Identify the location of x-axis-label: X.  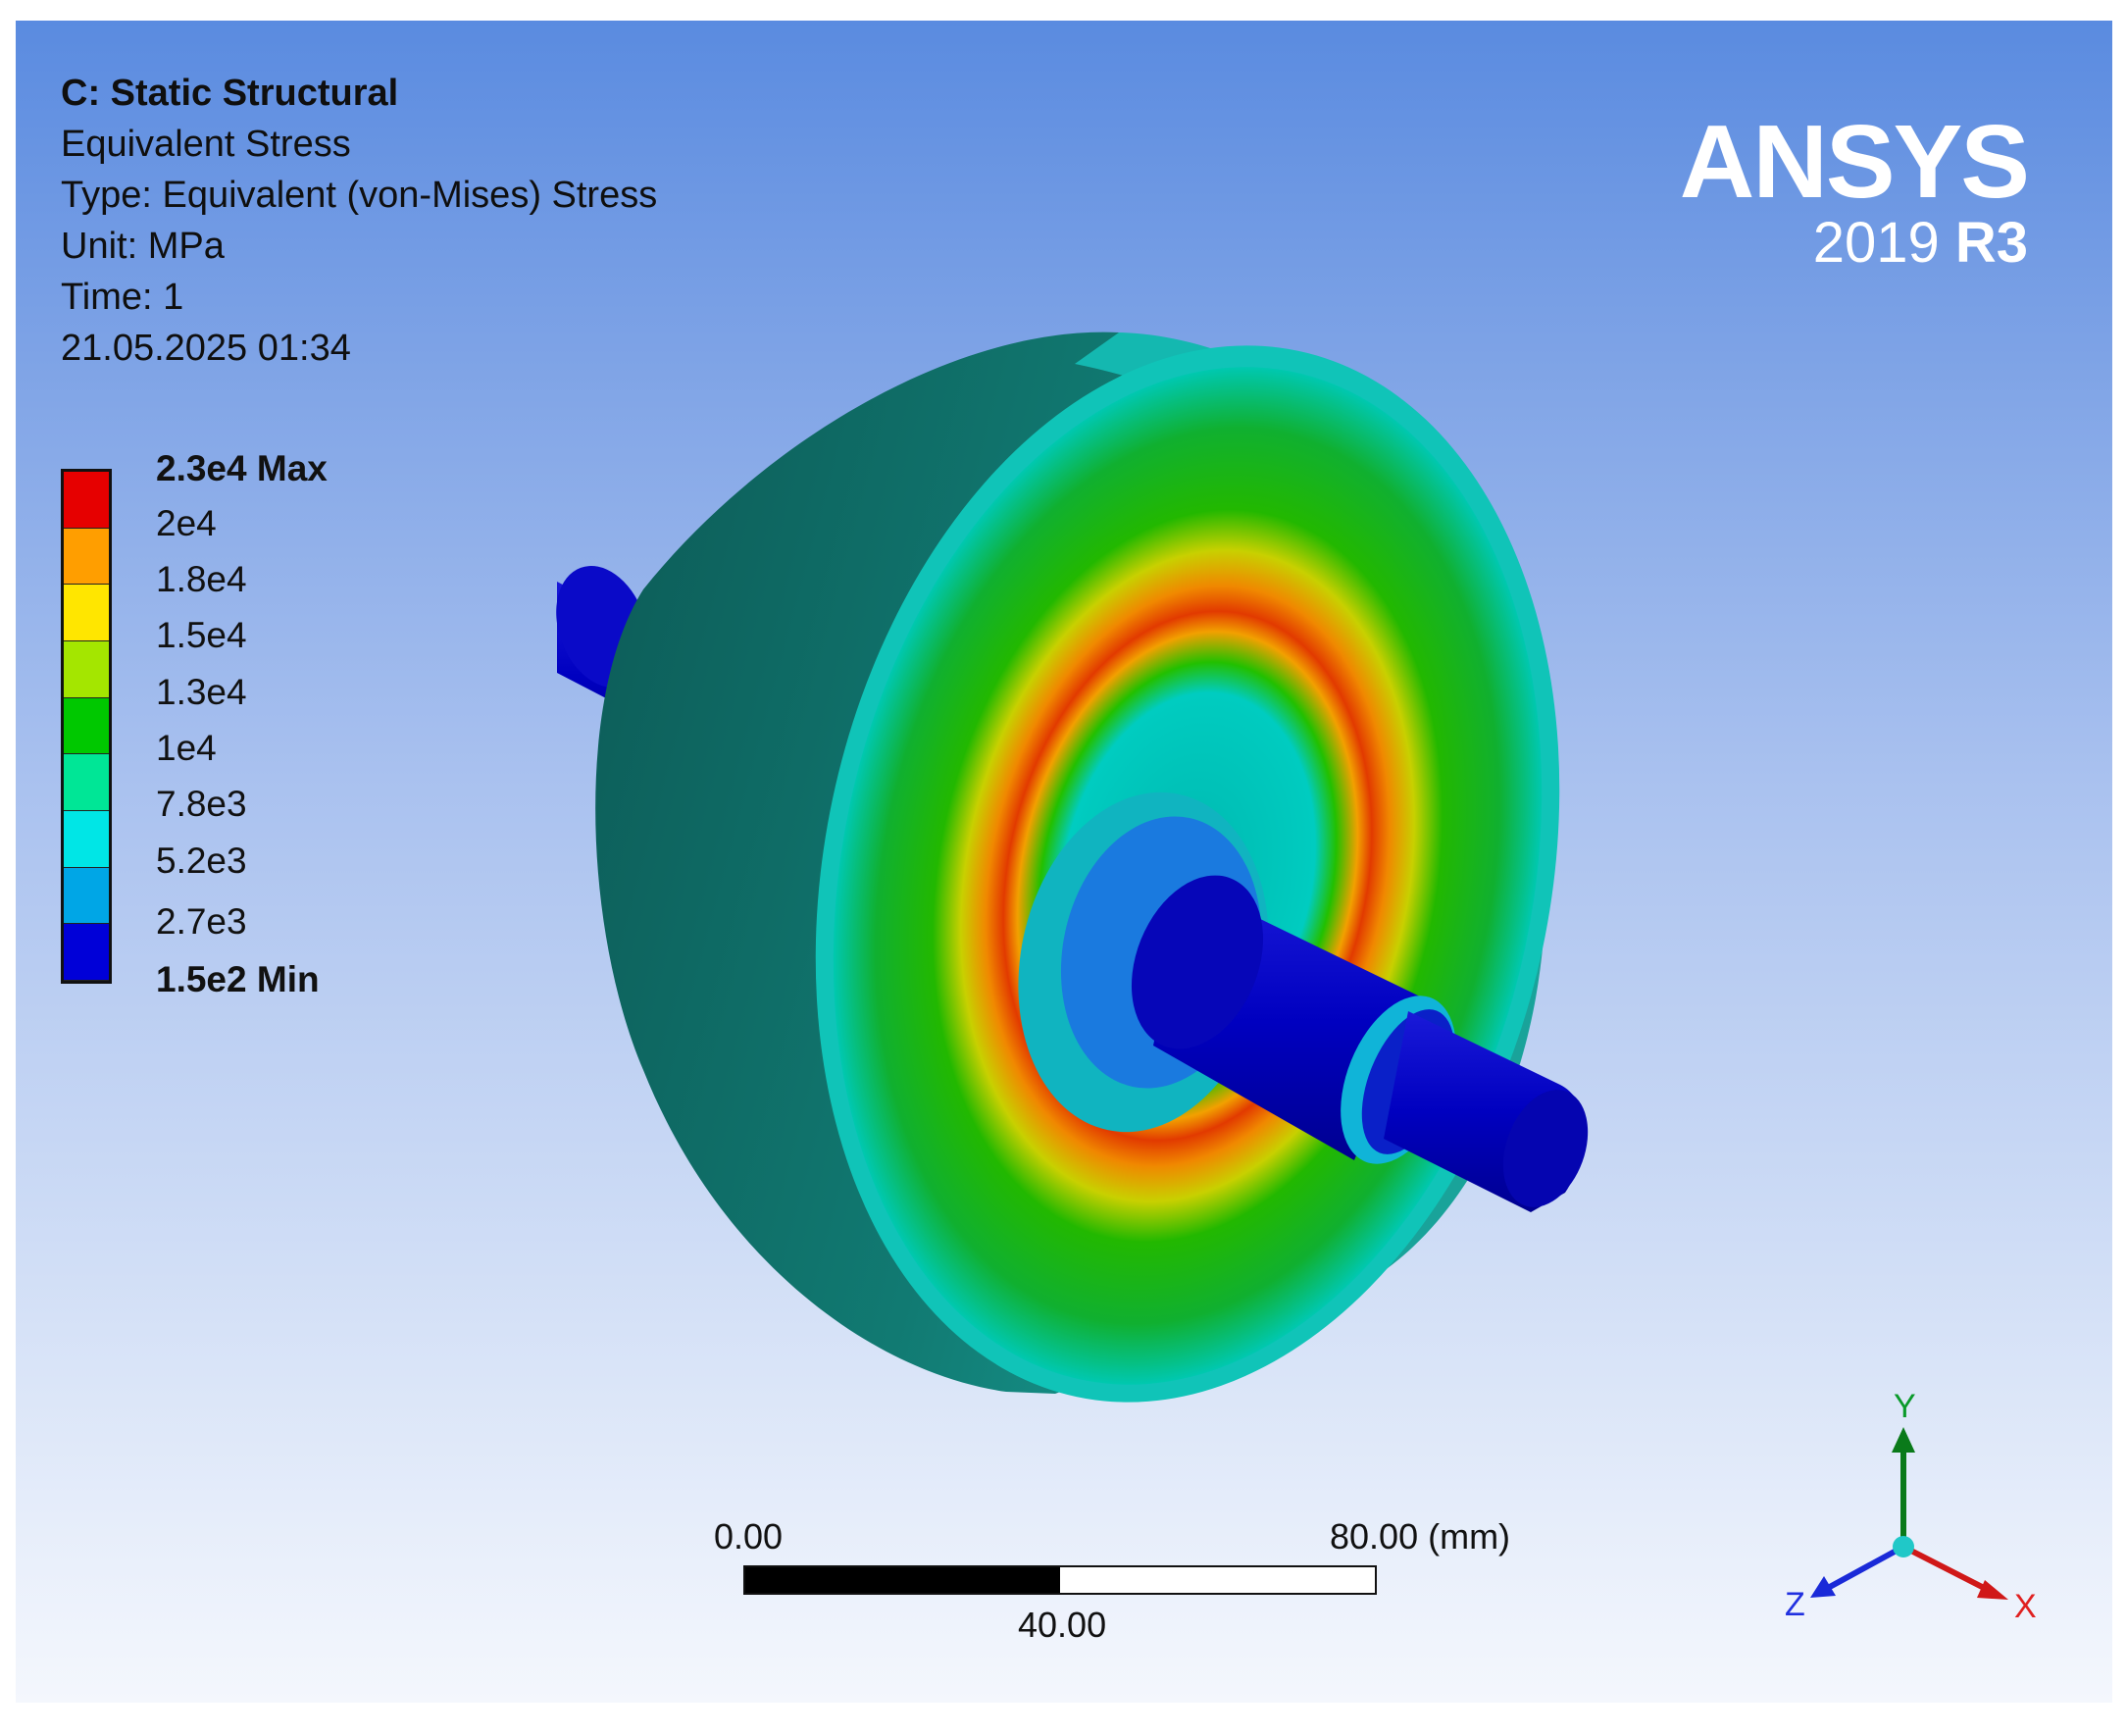
(2025, 1607).